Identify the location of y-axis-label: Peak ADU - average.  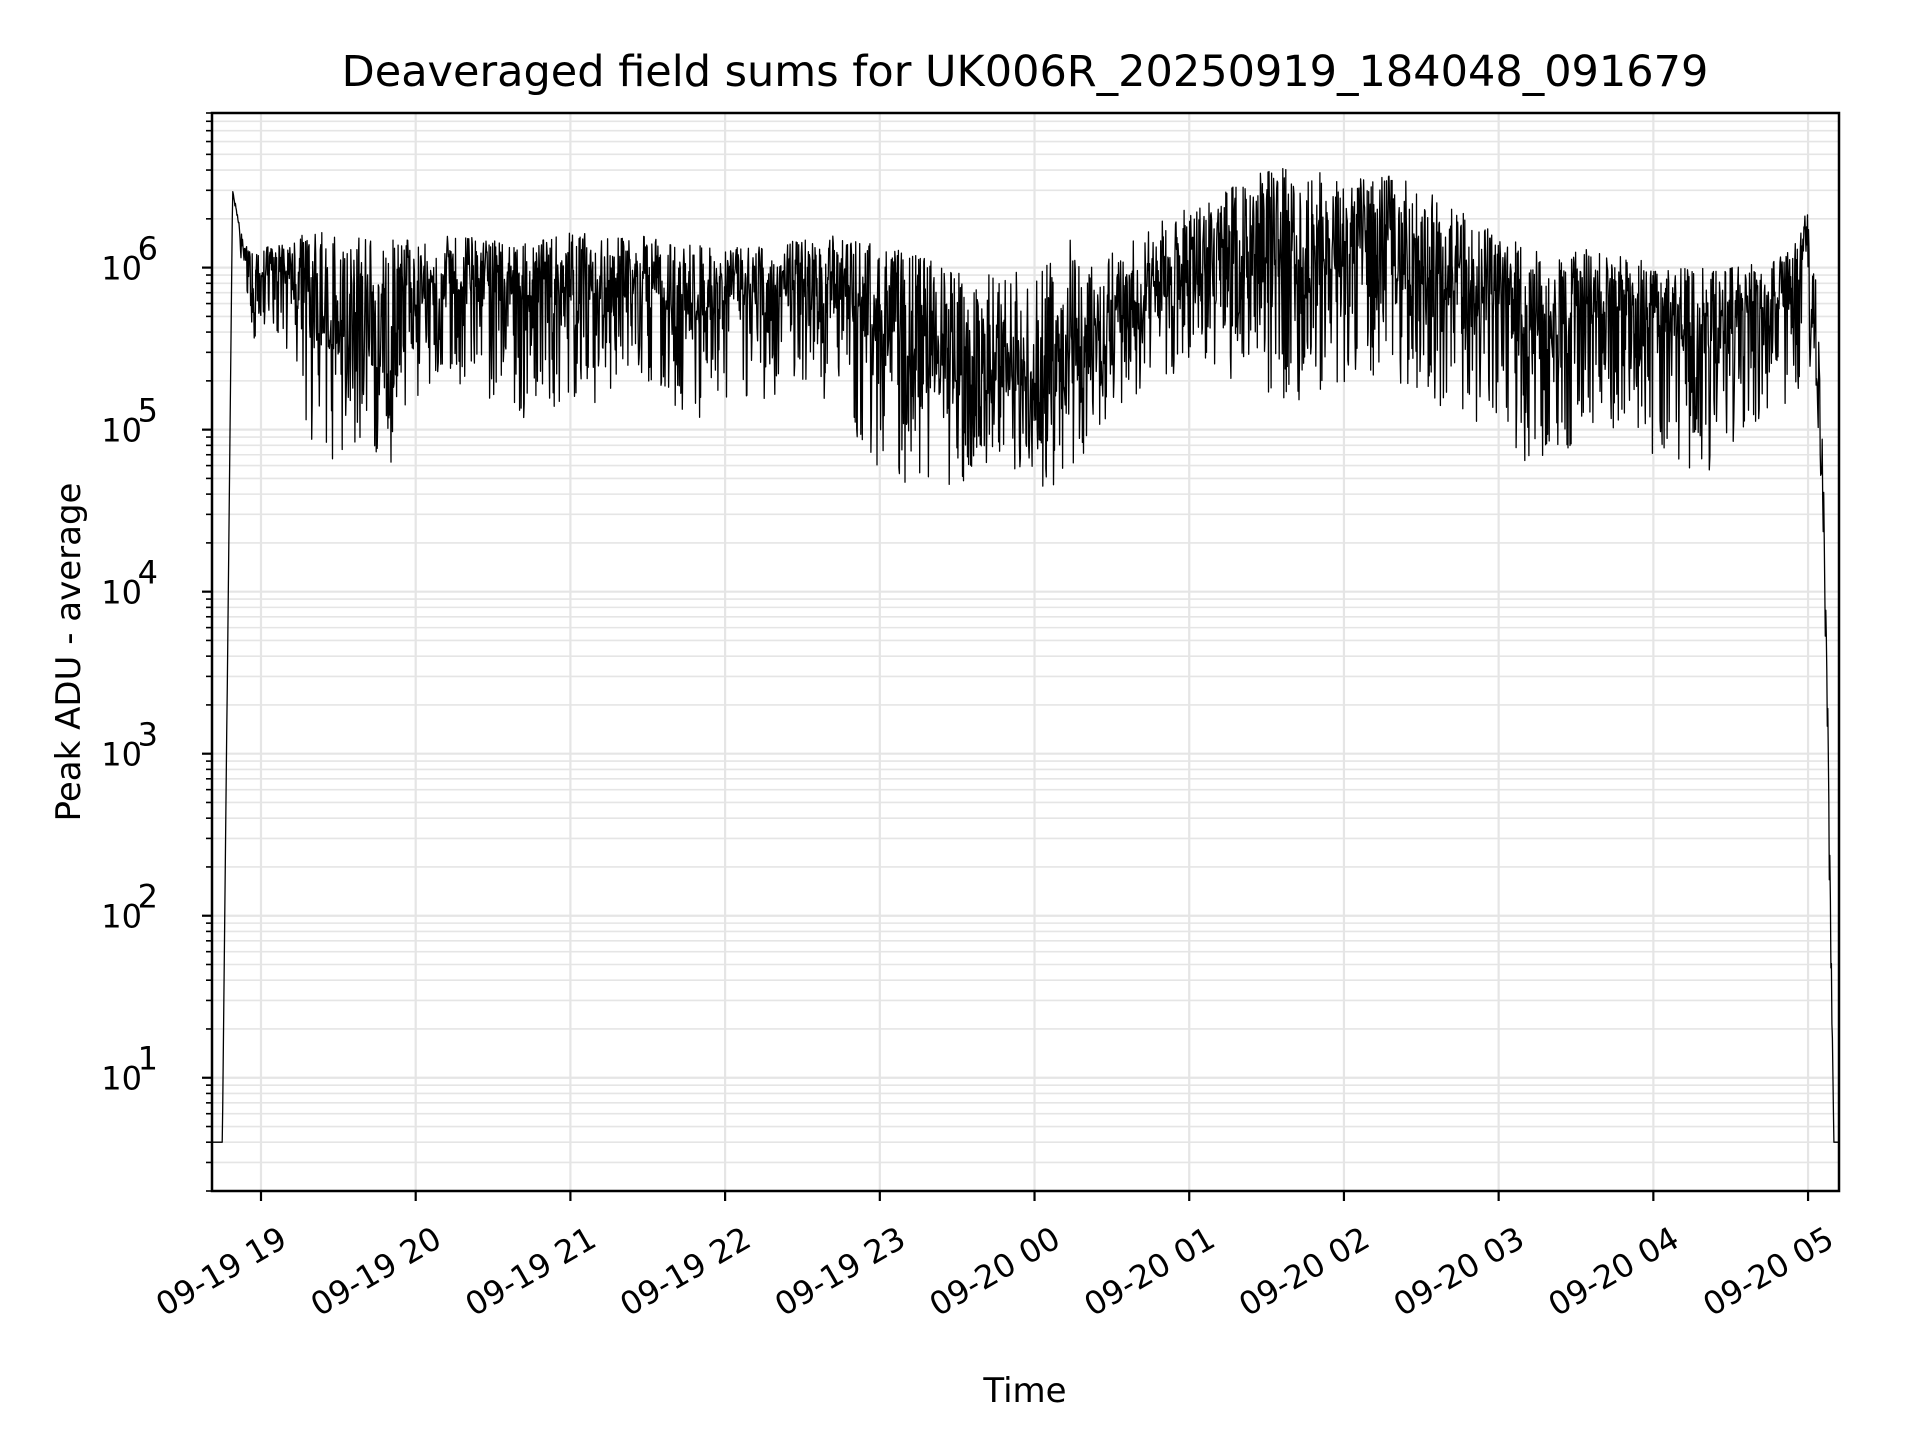
(69, 652).